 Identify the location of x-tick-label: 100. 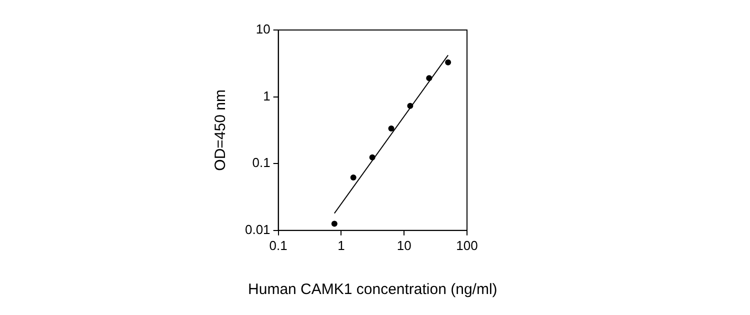
(467, 245).